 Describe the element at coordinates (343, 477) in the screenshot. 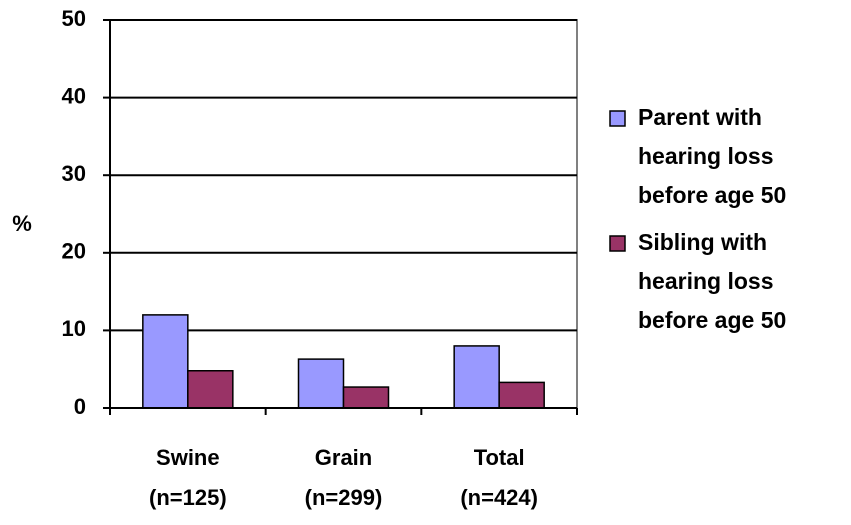

I see `x-tick-label: Grain (n=299)` at that location.